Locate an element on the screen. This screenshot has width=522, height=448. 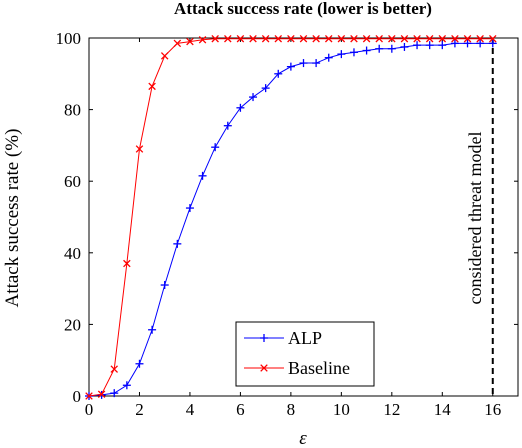
legend: ALP Baseline is located at coordinates (305, 354).